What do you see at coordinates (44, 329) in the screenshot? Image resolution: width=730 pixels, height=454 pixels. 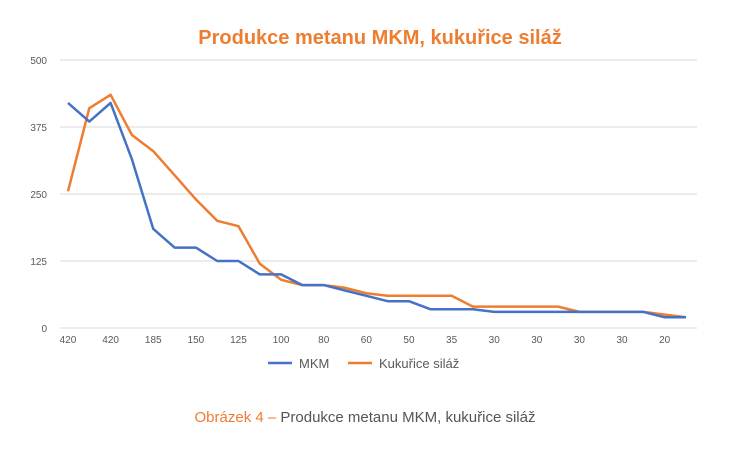 I see `y-tick-label: 0` at bounding box center [44, 329].